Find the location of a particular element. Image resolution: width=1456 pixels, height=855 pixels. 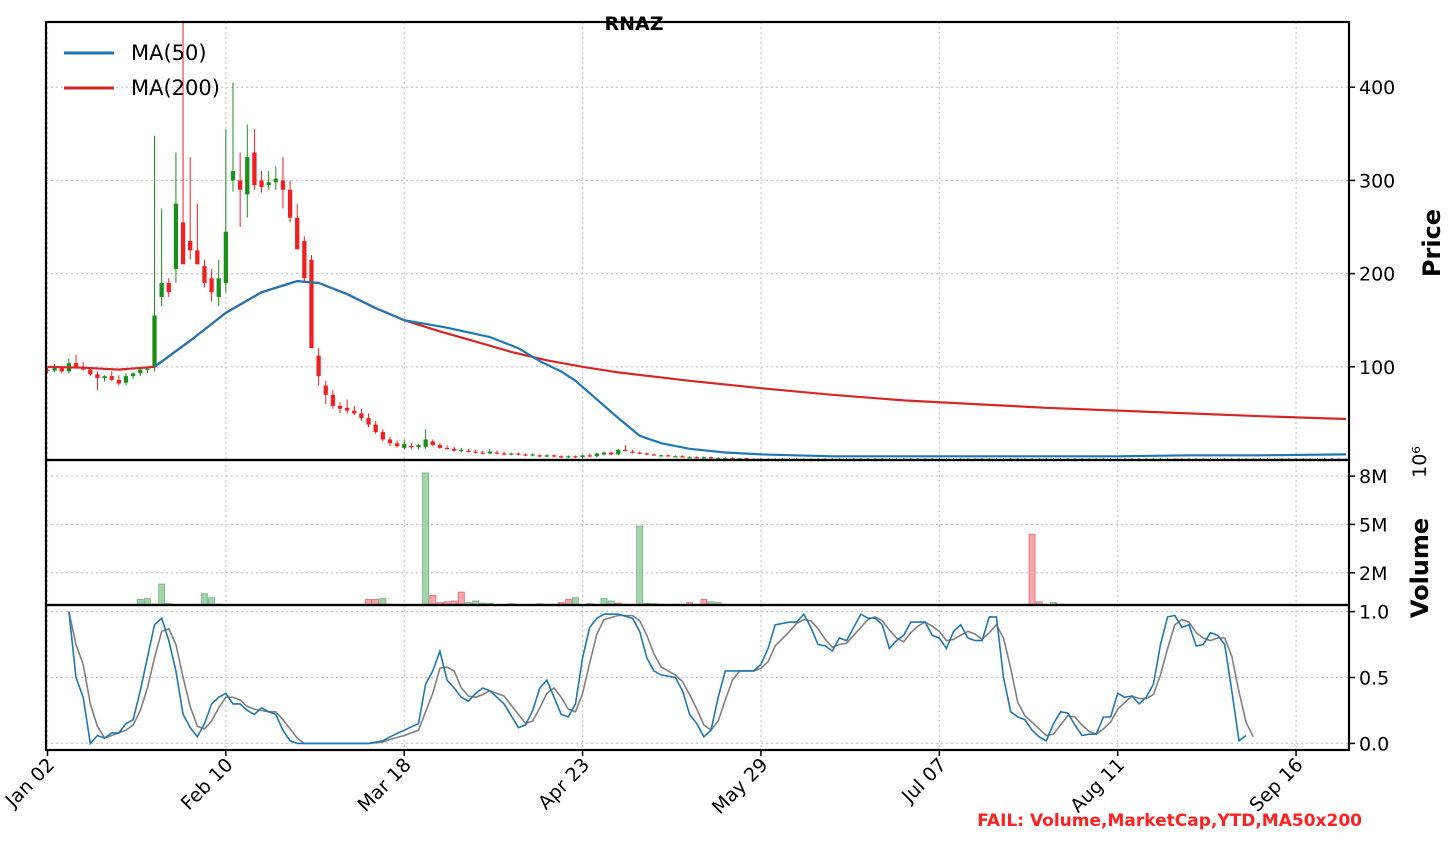

volume-offset-label: 10⁶ is located at coordinates (1420, 462).